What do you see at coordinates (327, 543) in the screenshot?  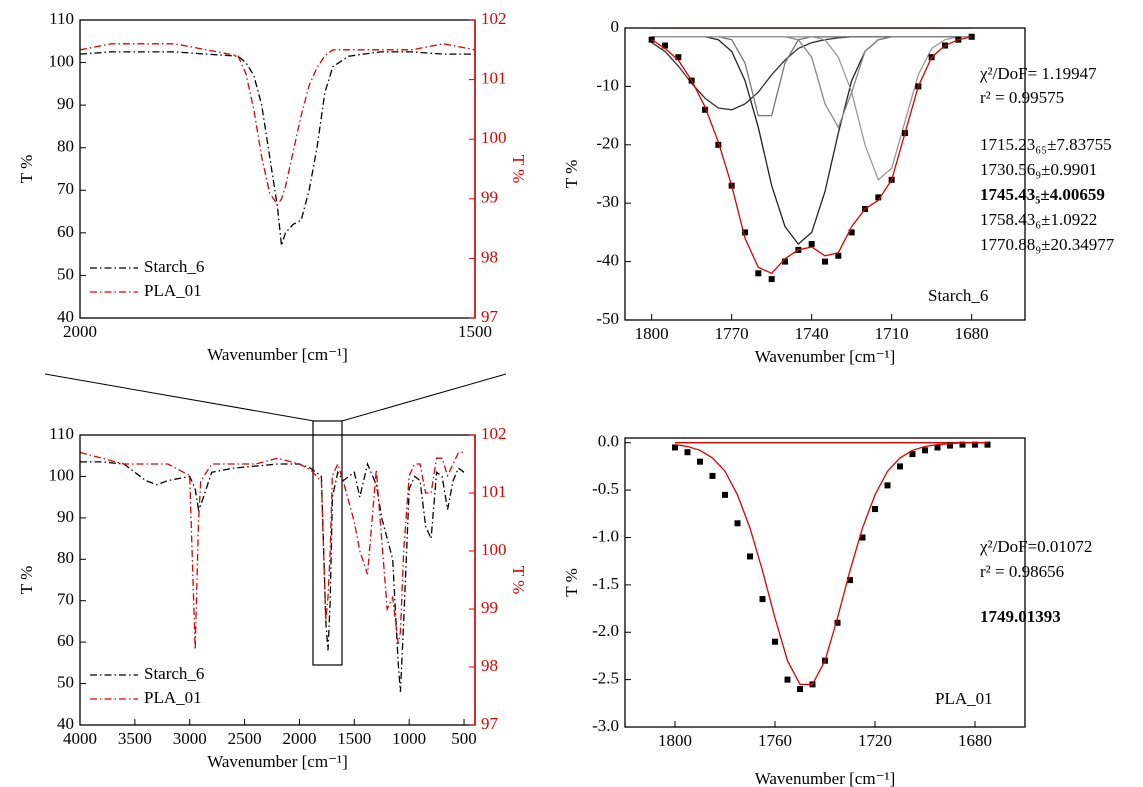 I see `zoom-box` at bounding box center [327, 543].